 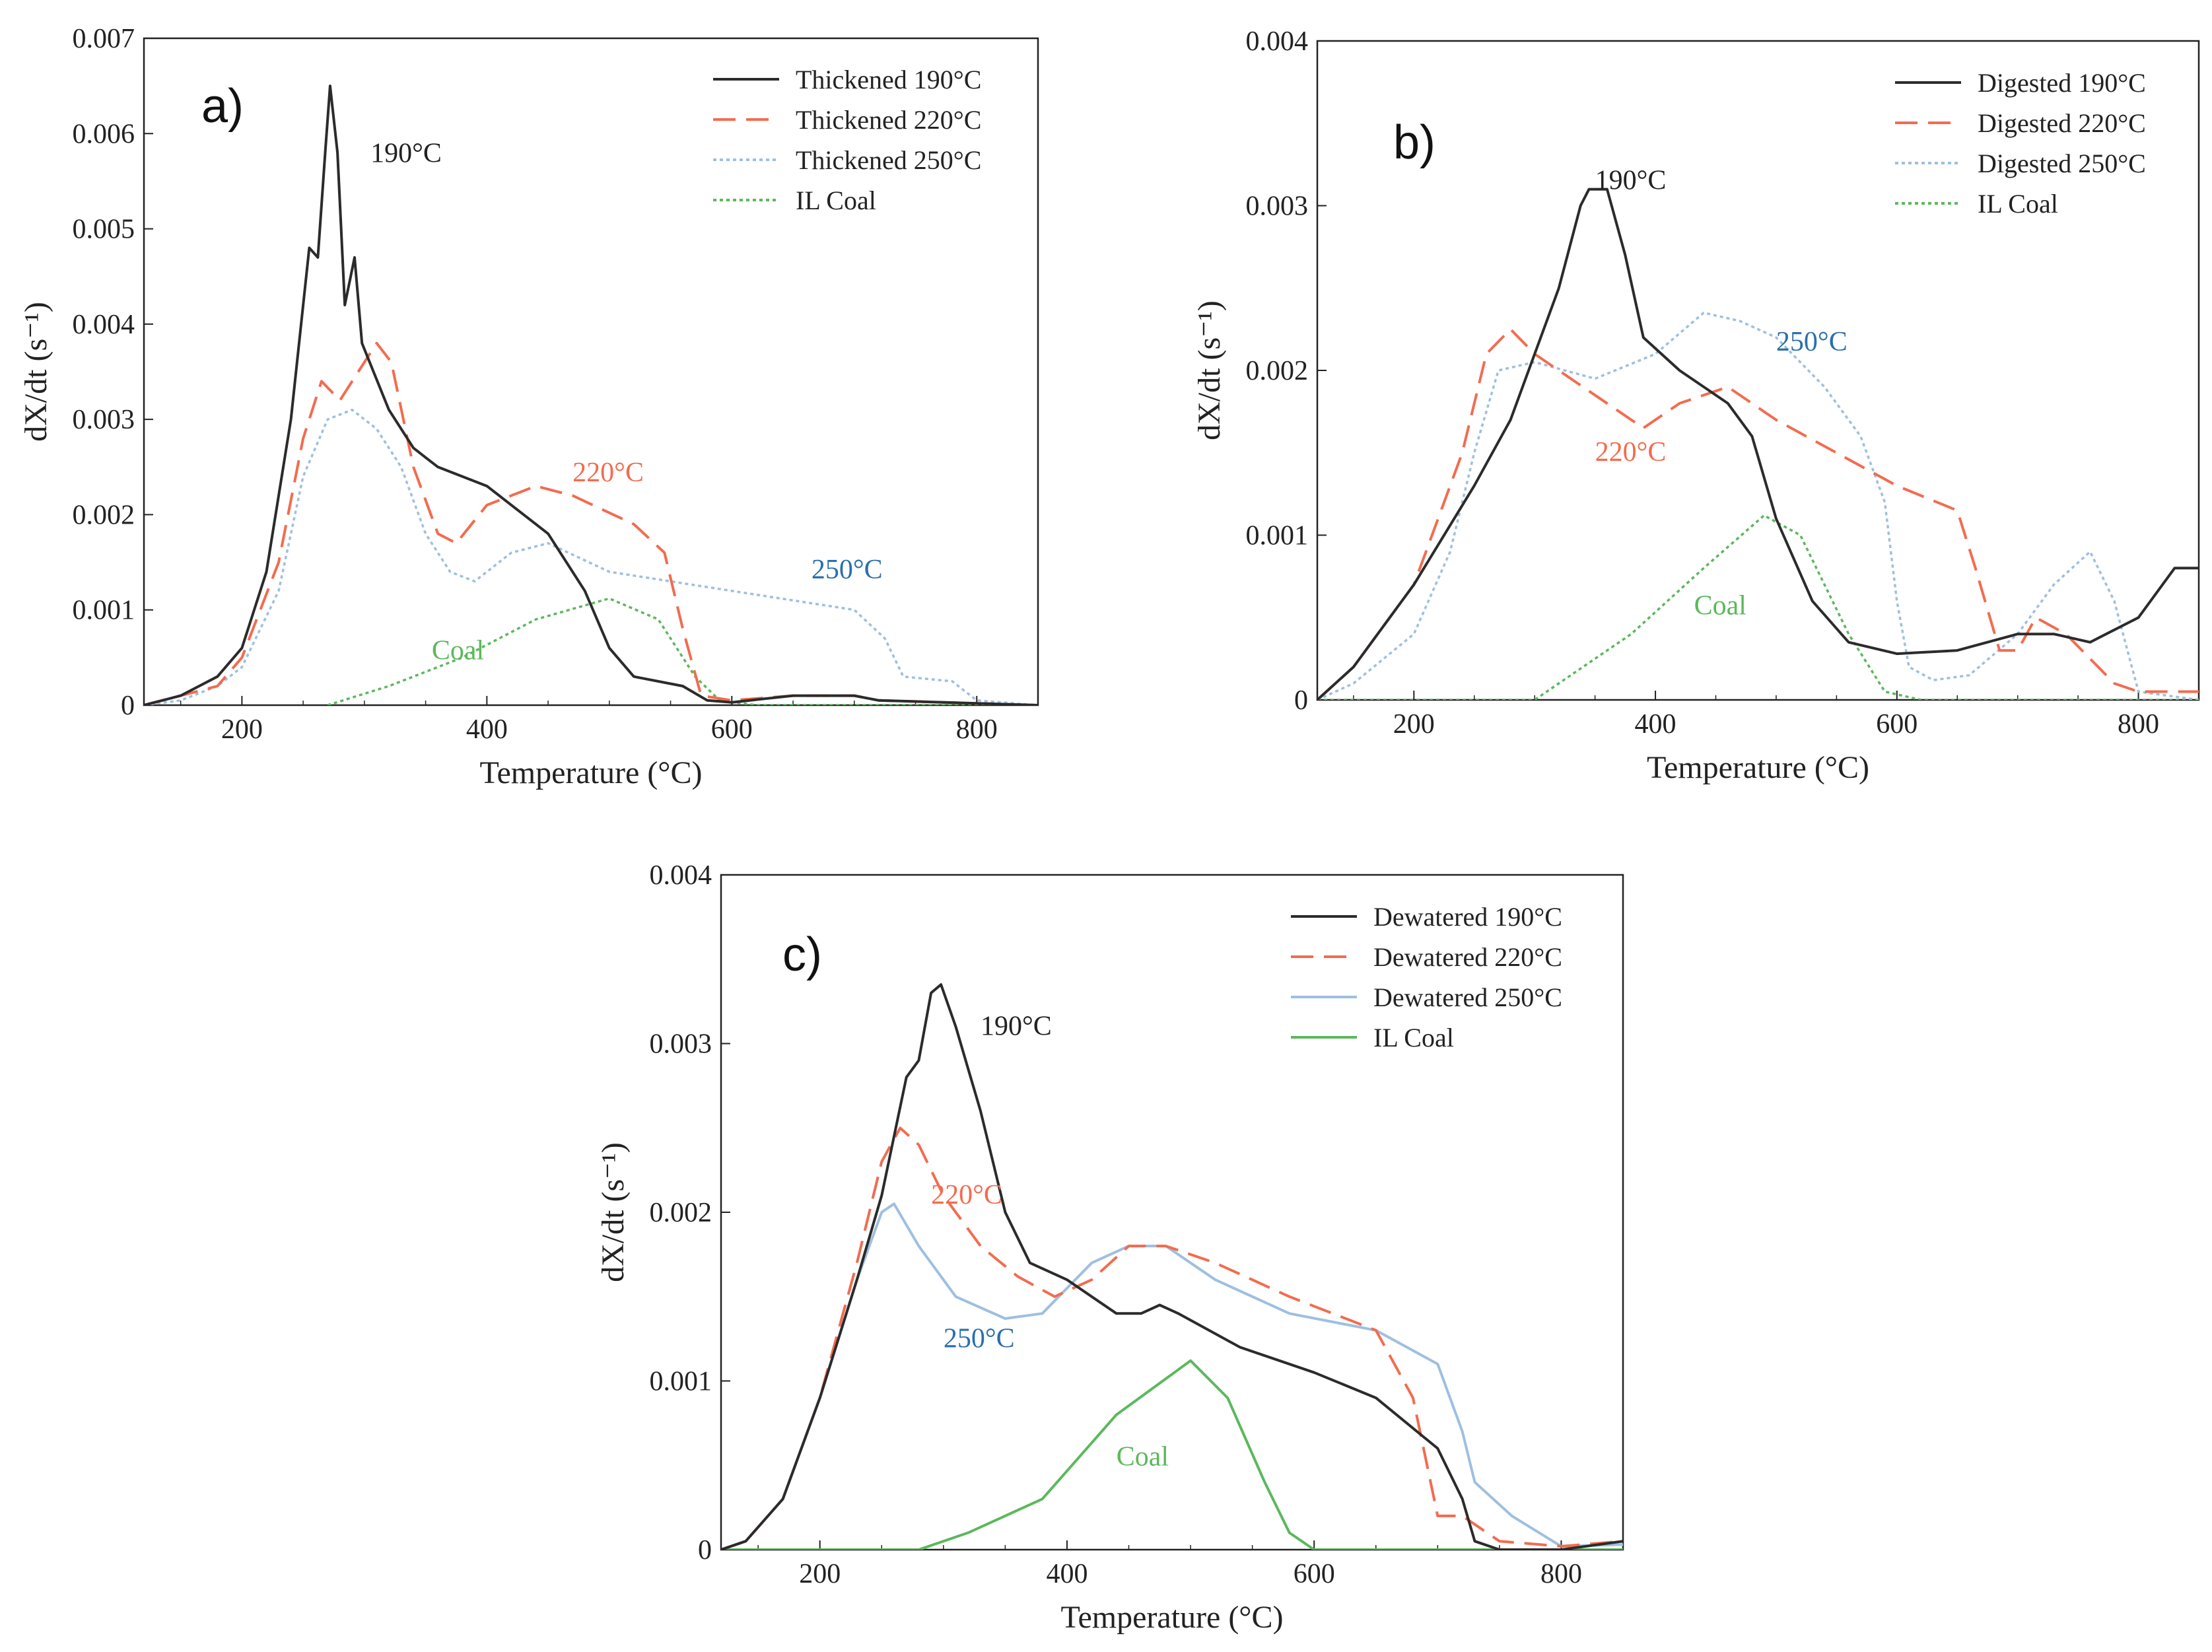 I want to click on panel-label: c), so click(x=802, y=954).